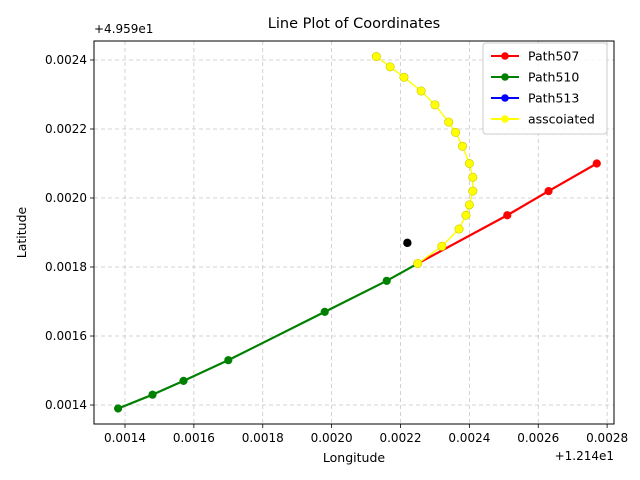  Describe the element at coordinates (505, 119) in the screenshot. I see `legend-marker-asscoiated` at that location.